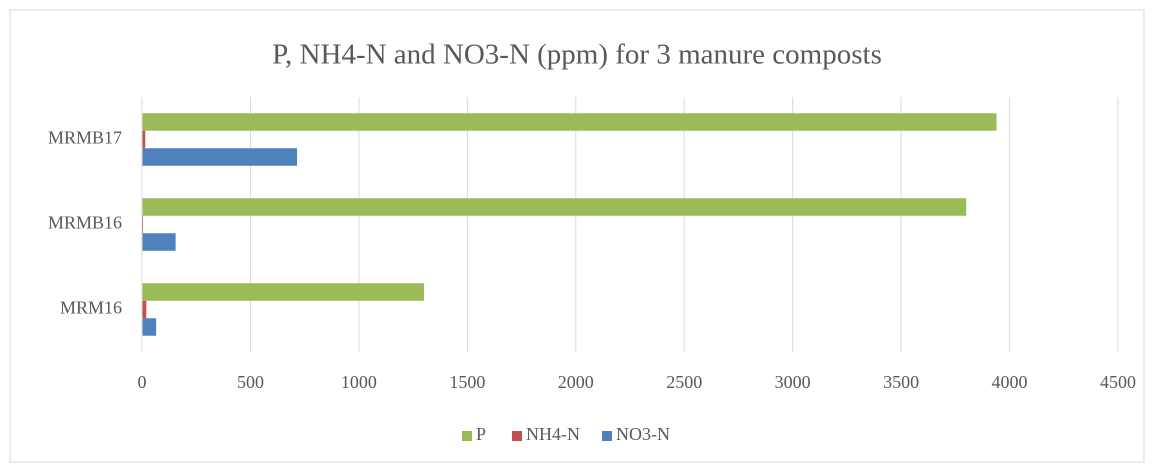 The width and height of the screenshot is (1154, 472). Describe the element at coordinates (1010, 382) in the screenshot. I see `x-tick-label: 4000` at that location.